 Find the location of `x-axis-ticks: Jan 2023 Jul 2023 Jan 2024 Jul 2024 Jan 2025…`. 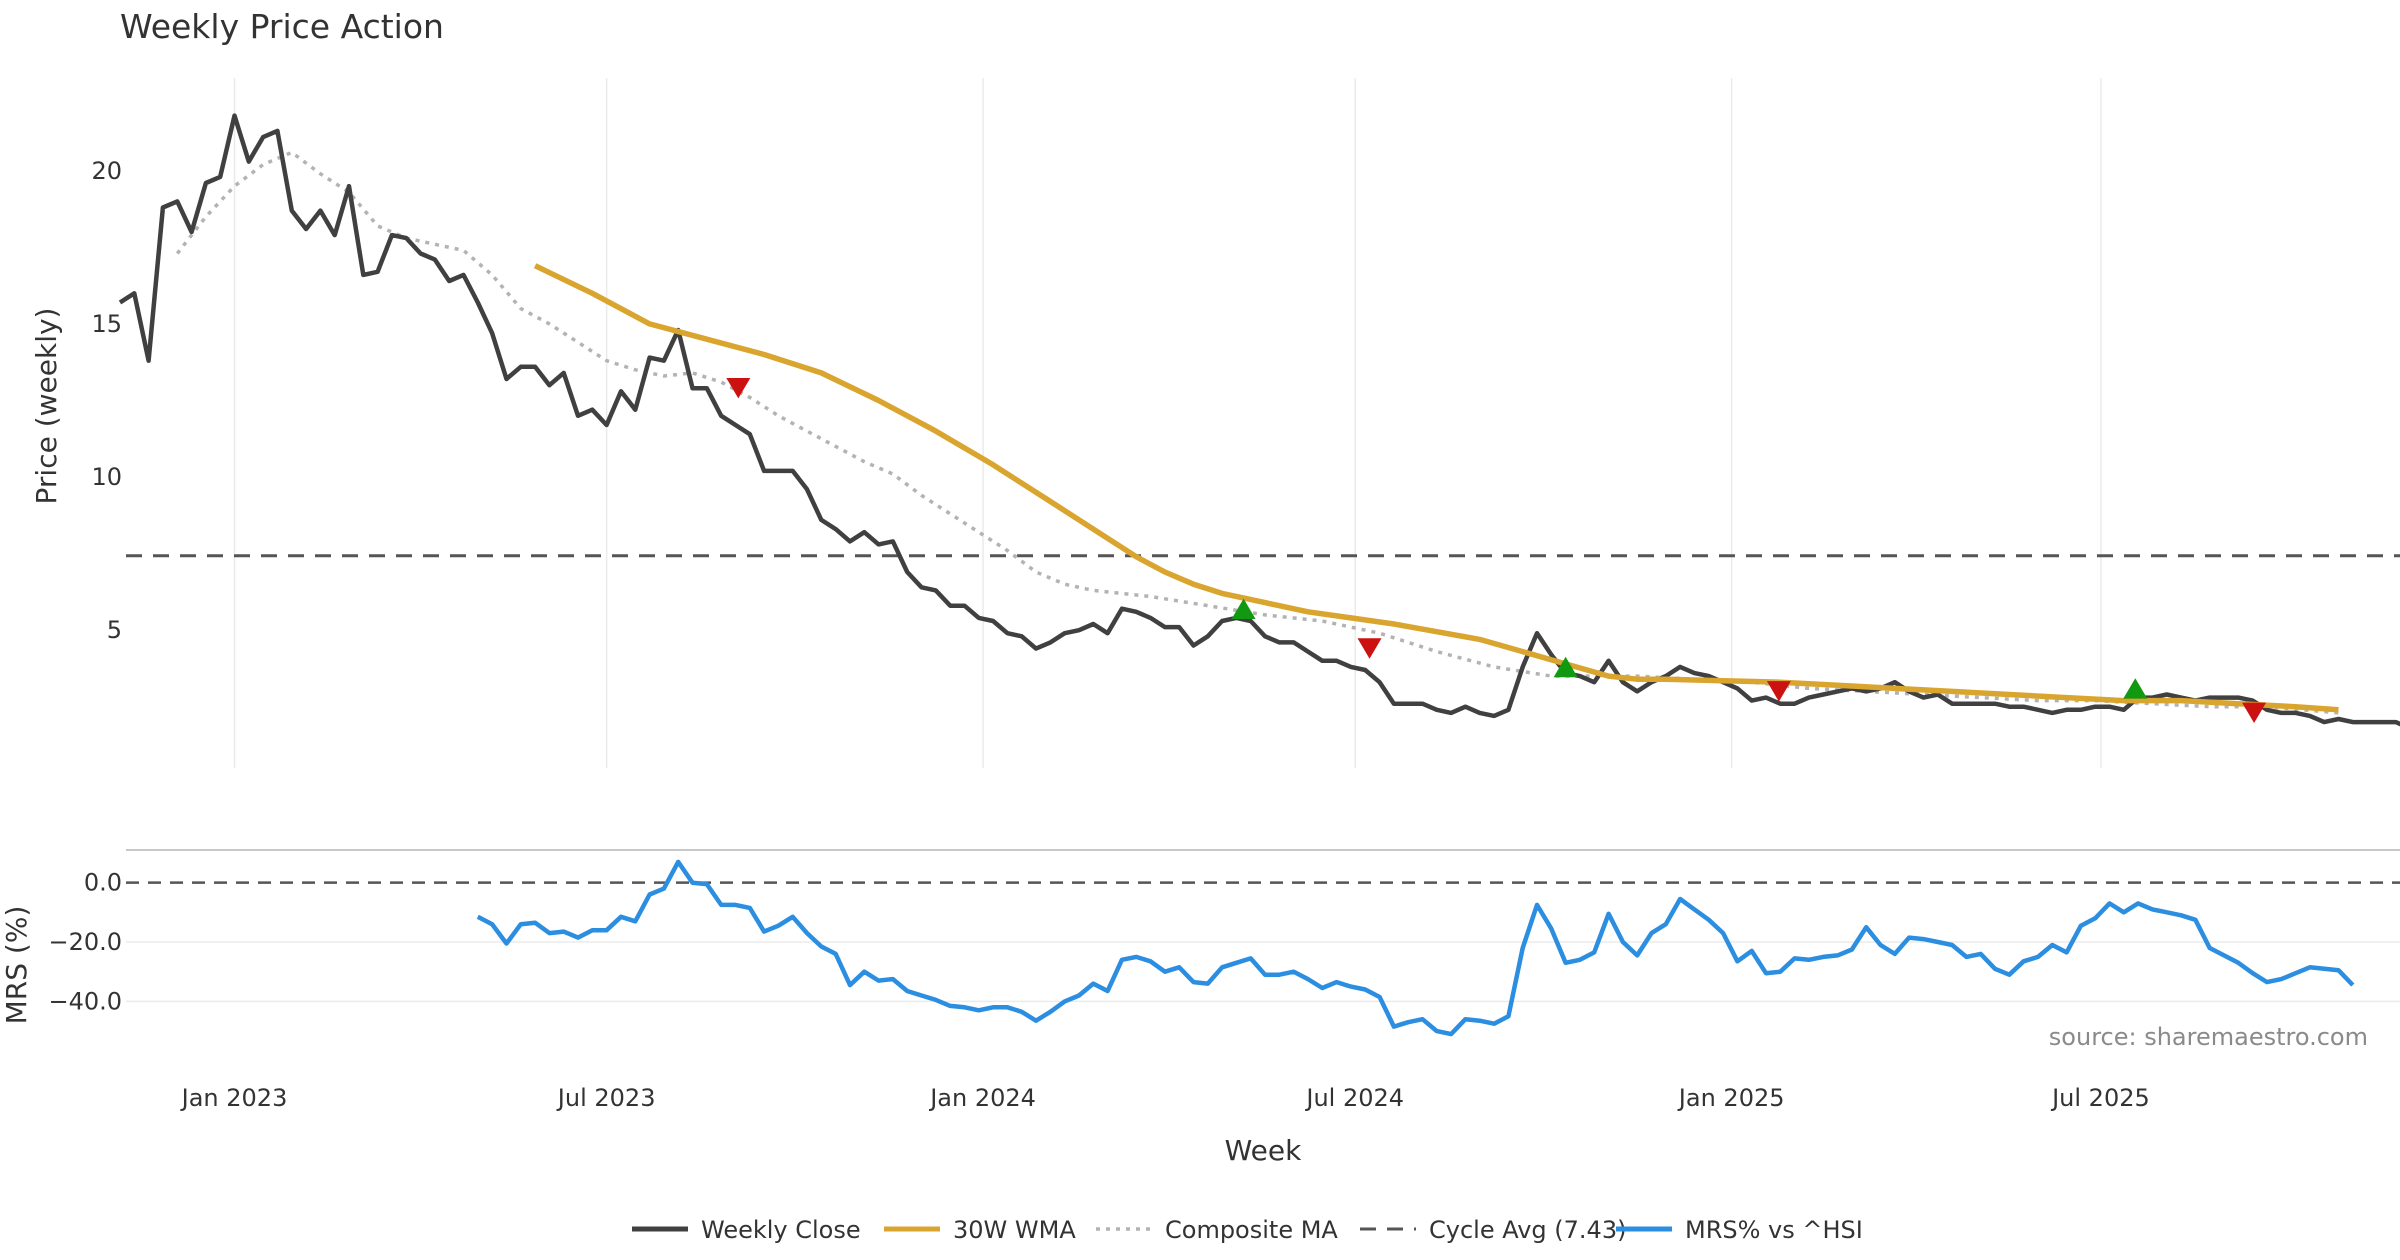

x-axis-ticks: Jan 2023 Jul 2023 Jan 2024 Jul 2024 Jan 2025… is located at coordinates (1165, 1098).